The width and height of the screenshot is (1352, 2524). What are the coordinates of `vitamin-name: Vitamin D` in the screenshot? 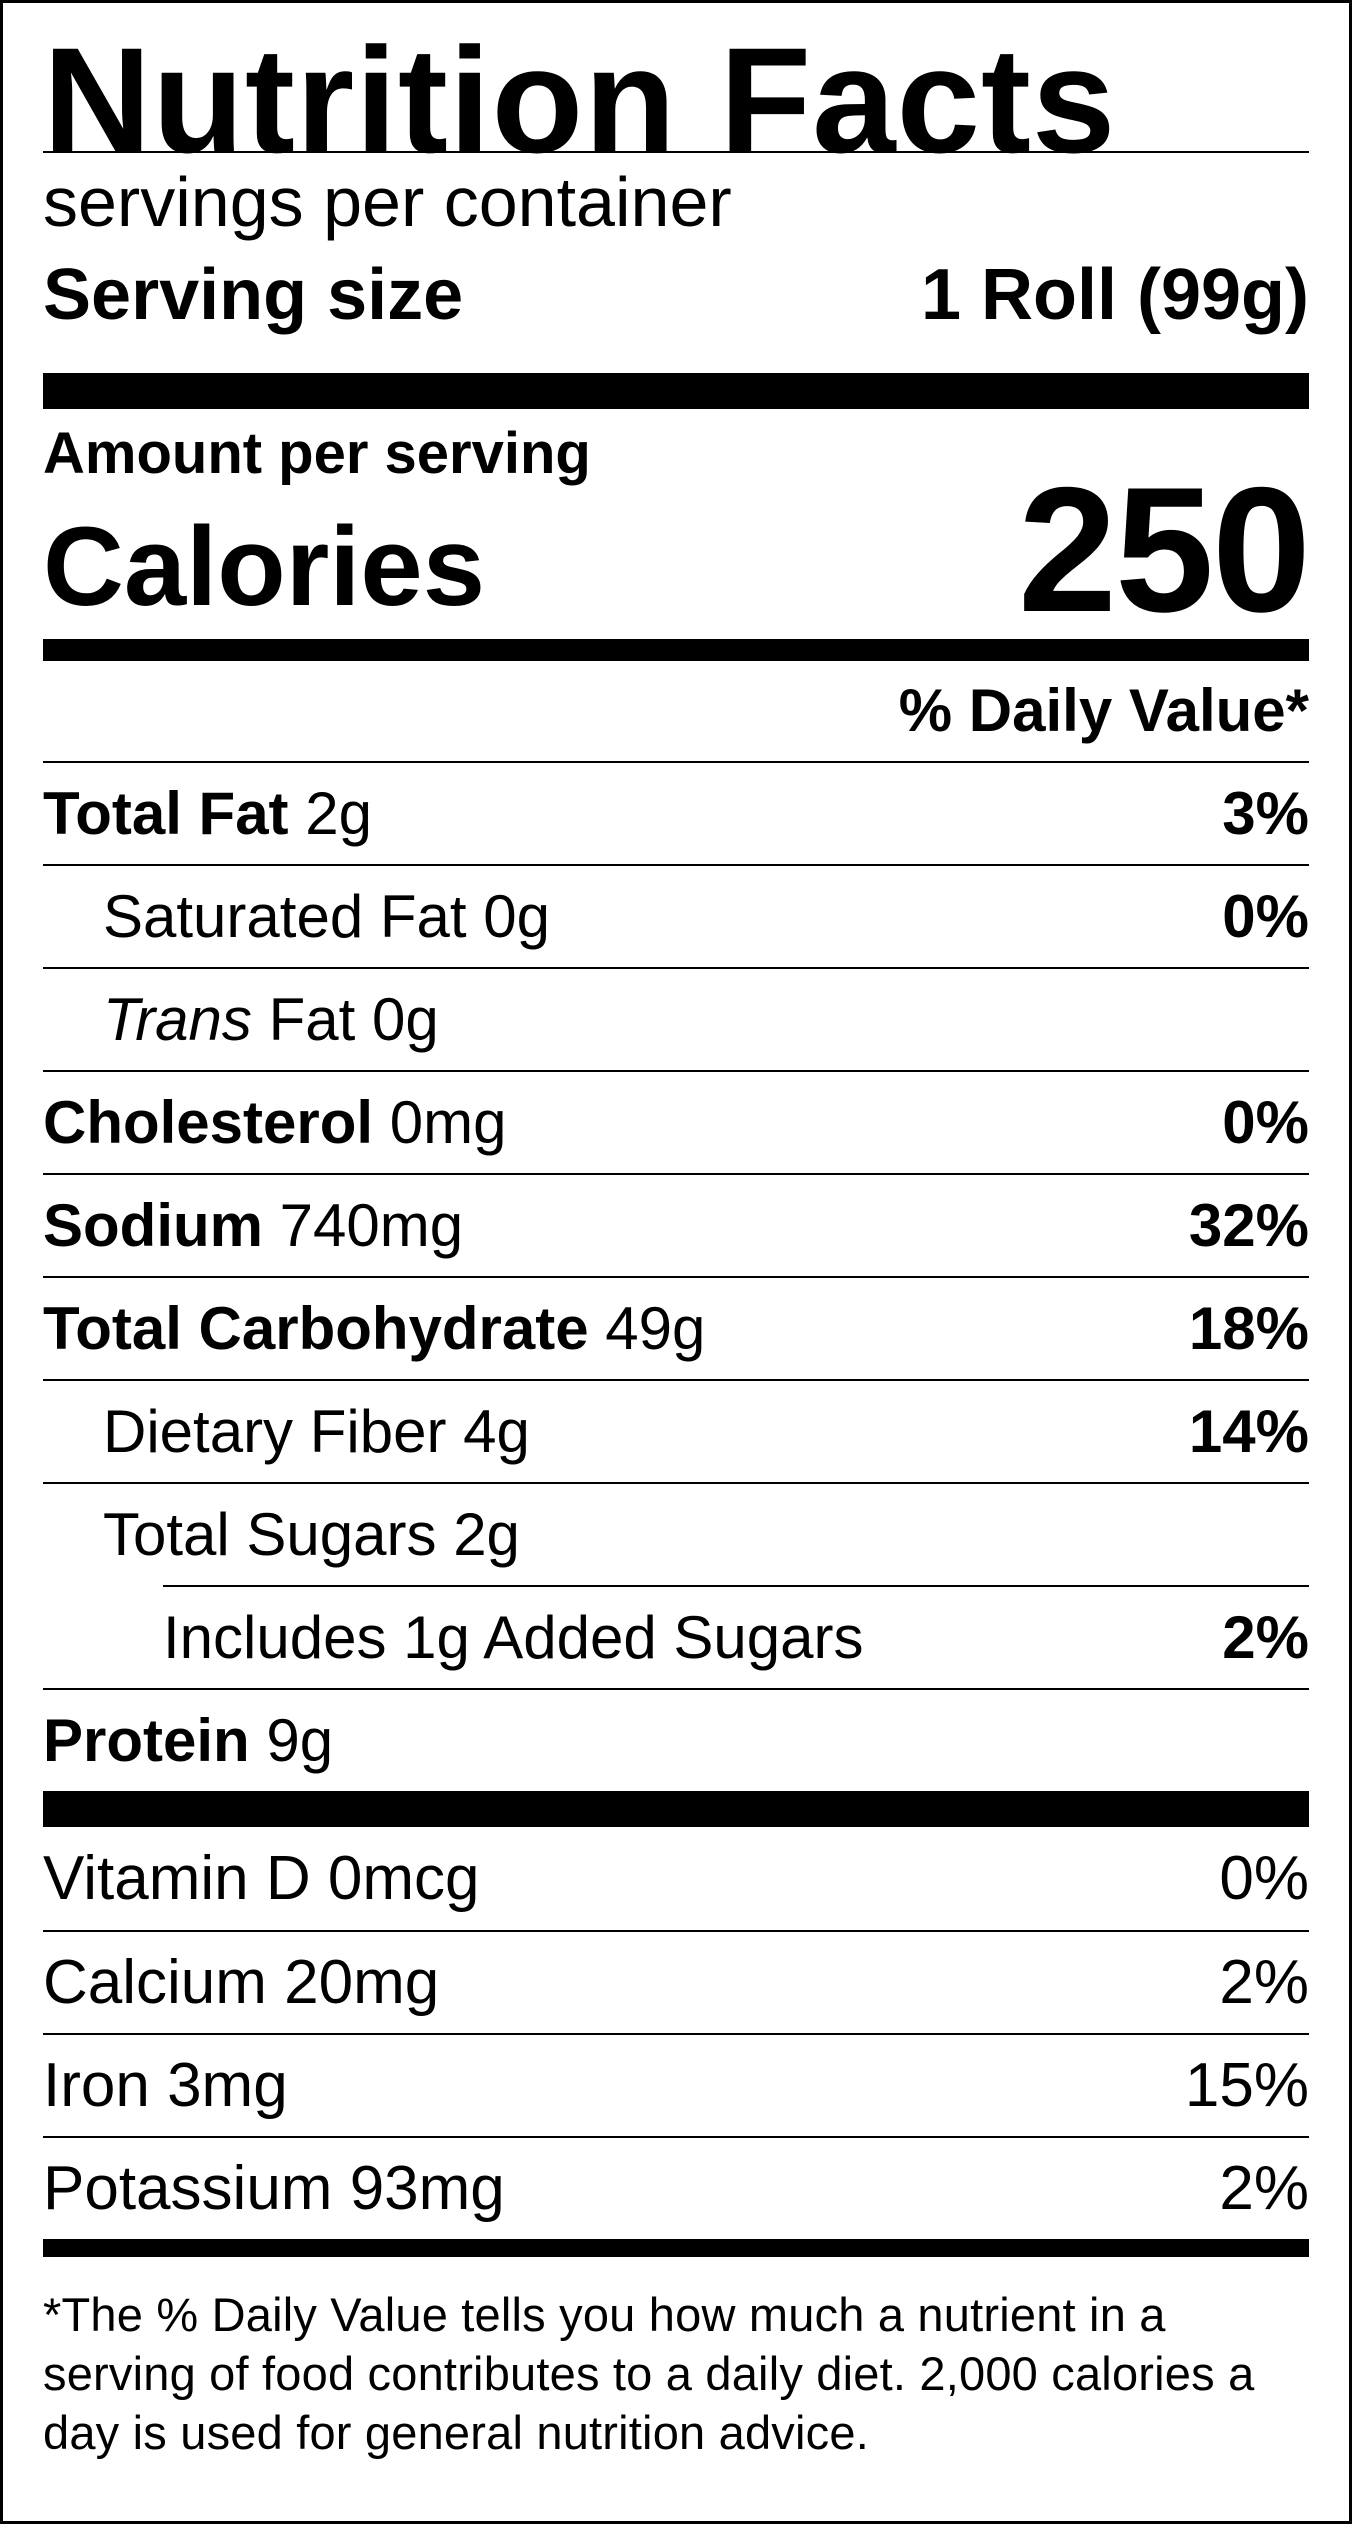 It's located at (177, 1878).